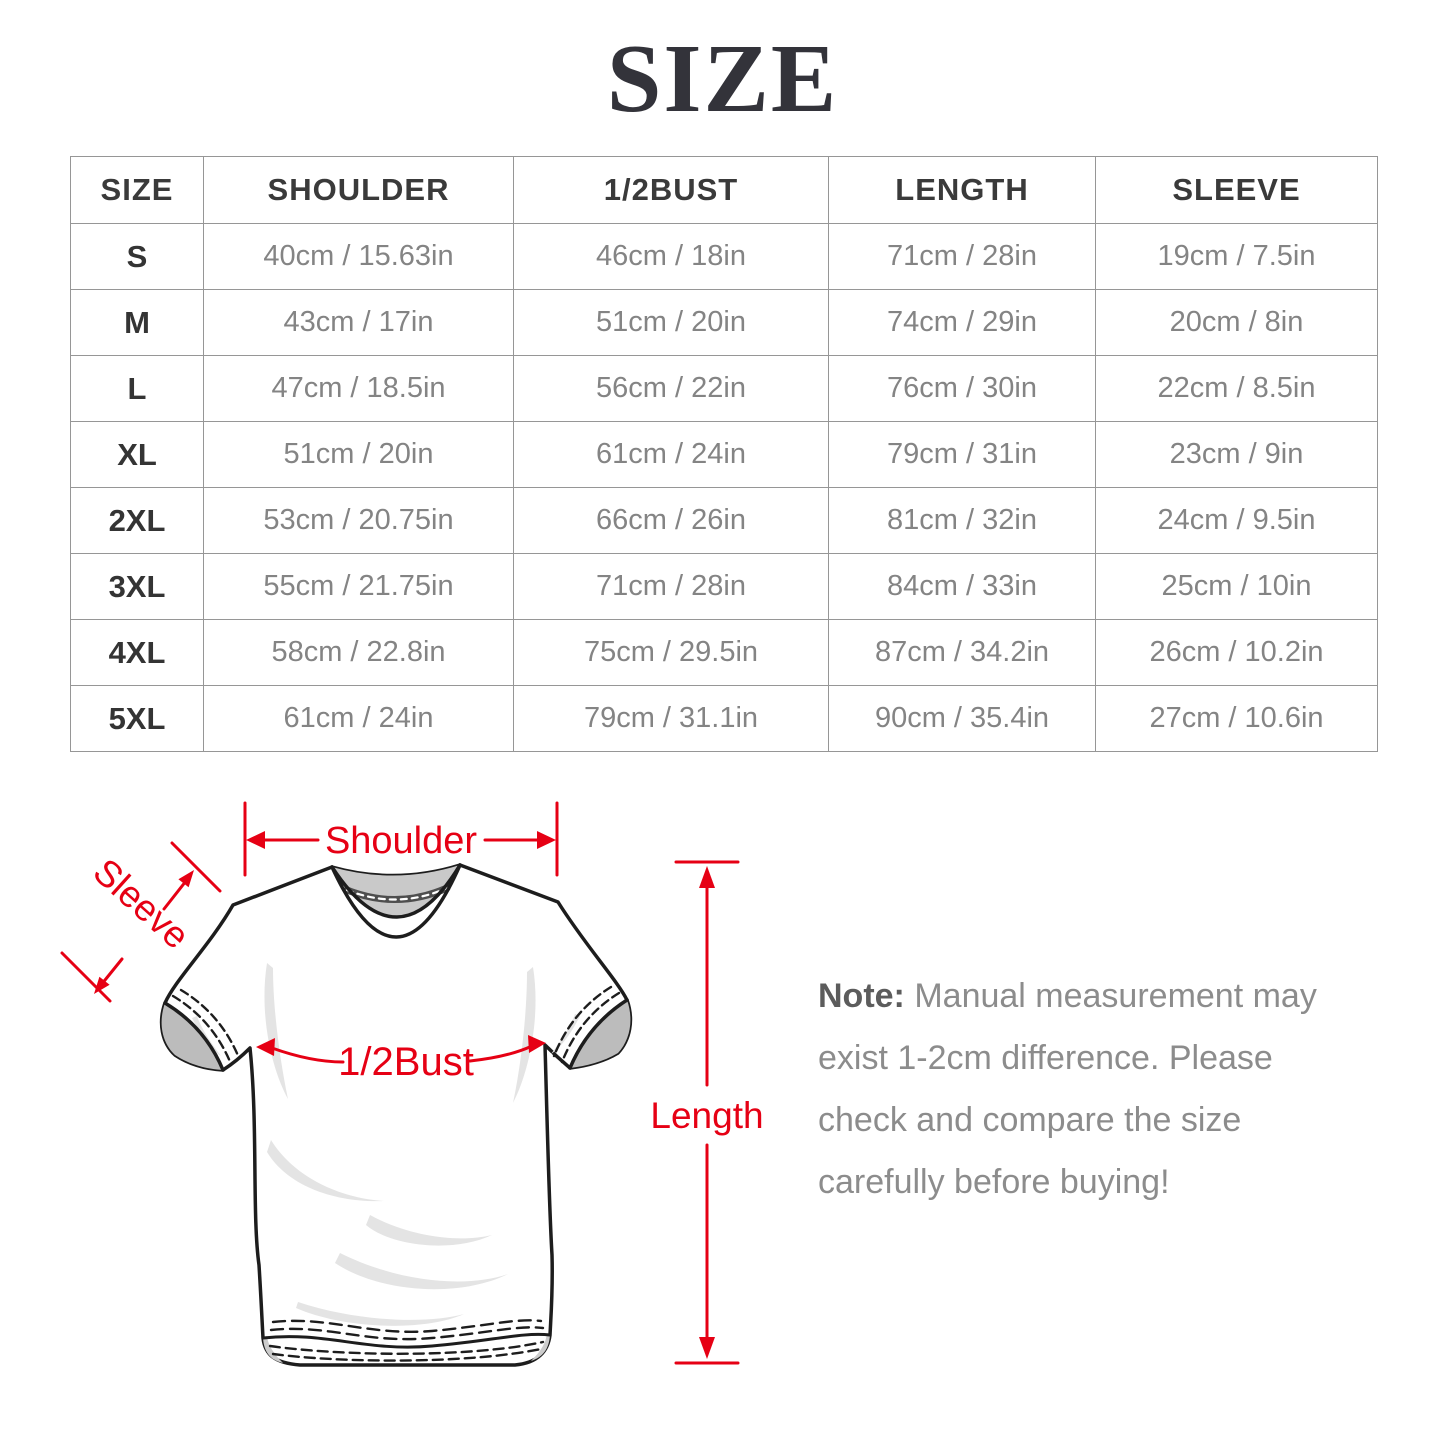 This screenshot has height=1445, width=1445. I want to click on bust-value: 46cm / 18in, so click(671, 256).